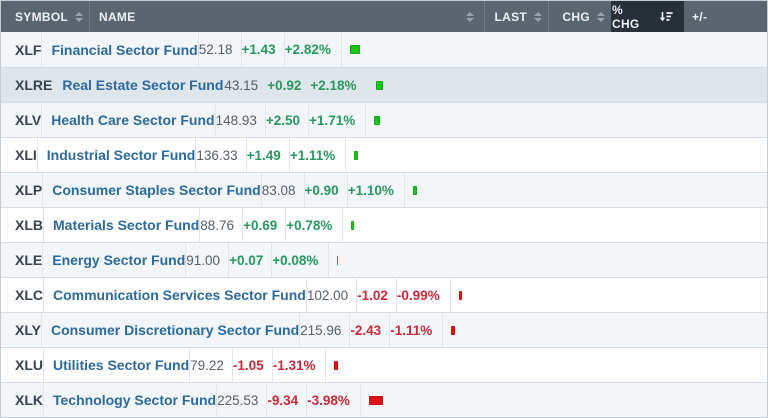 The height and width of the screenshot is (418, 768). I want to click on pct-change-cell: +1.71%, so click(336, 120).